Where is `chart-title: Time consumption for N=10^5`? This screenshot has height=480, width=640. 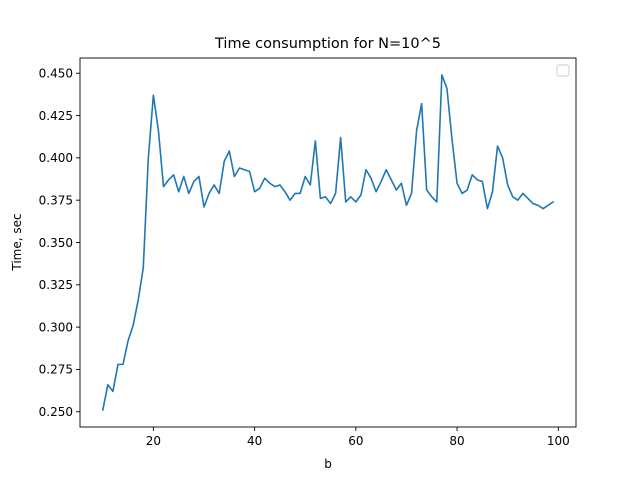
chart-title: Time consumption for N=10^5 is located at coordinates (327, 44).